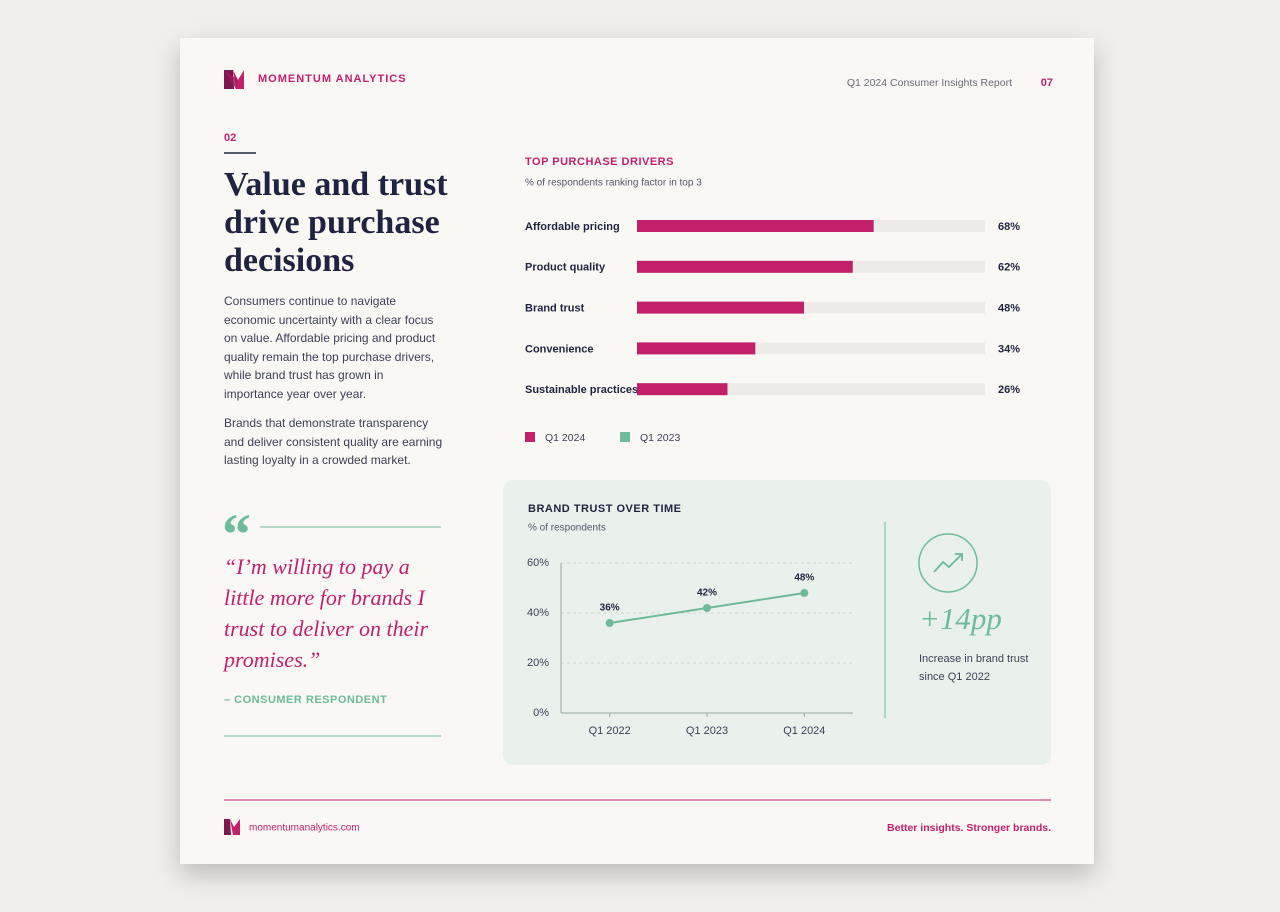 Image resolution: width=1280 pixels, height=912 pixels. Describe the element at coordinates (538, 563) in the screenshot. I see `y-tick-label: 60%` at that location.